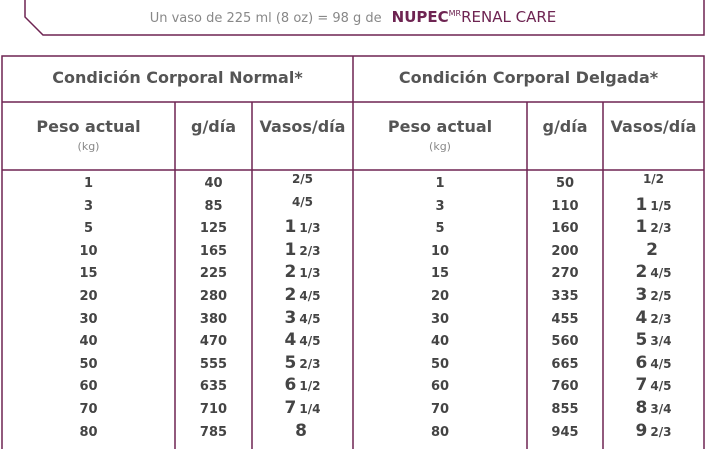 This screenshot has height=449, width=706. I want to click on vasos-cell: 2, so click(653, 250).